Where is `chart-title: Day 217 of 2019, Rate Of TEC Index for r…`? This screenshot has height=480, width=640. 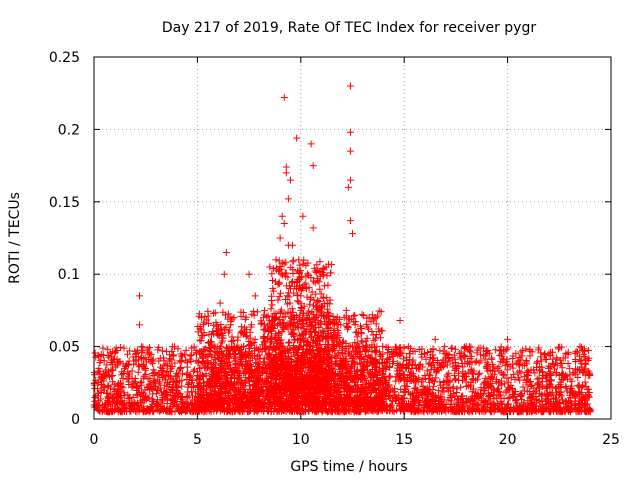
chart-title: Day 217 of 2019, Rate Of TEC Index for r… is located at coordinates (349, 28).